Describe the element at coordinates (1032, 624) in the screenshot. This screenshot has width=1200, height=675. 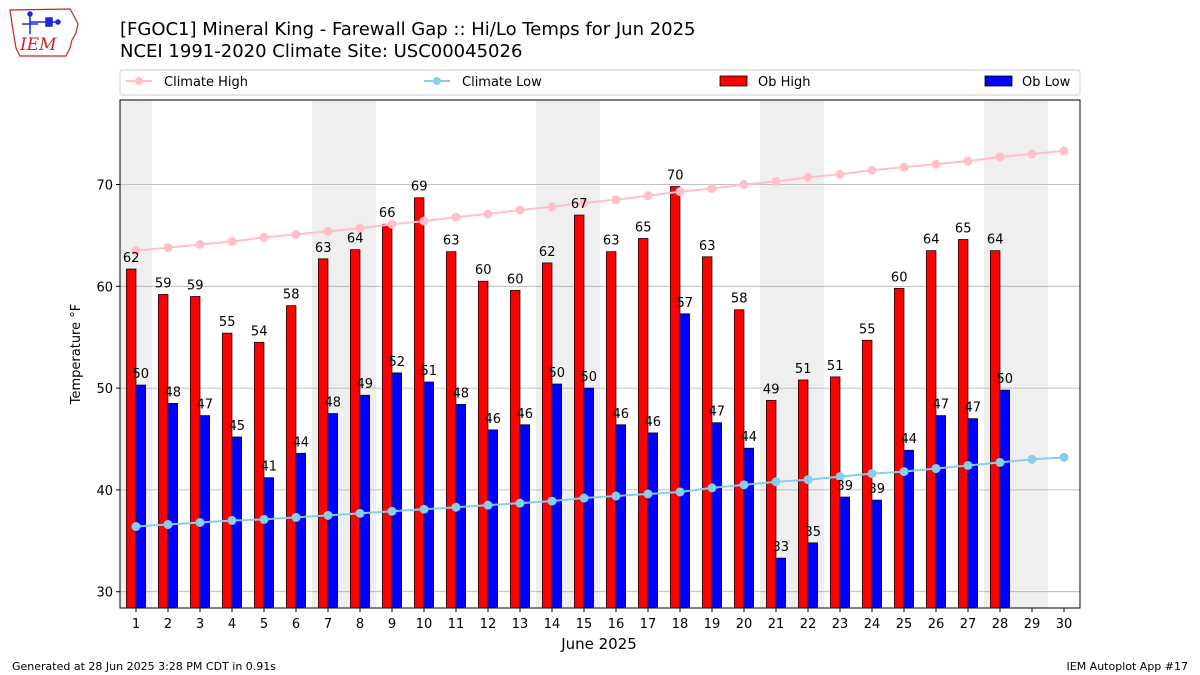
I see `x-tick-label-29: 29` at that location.